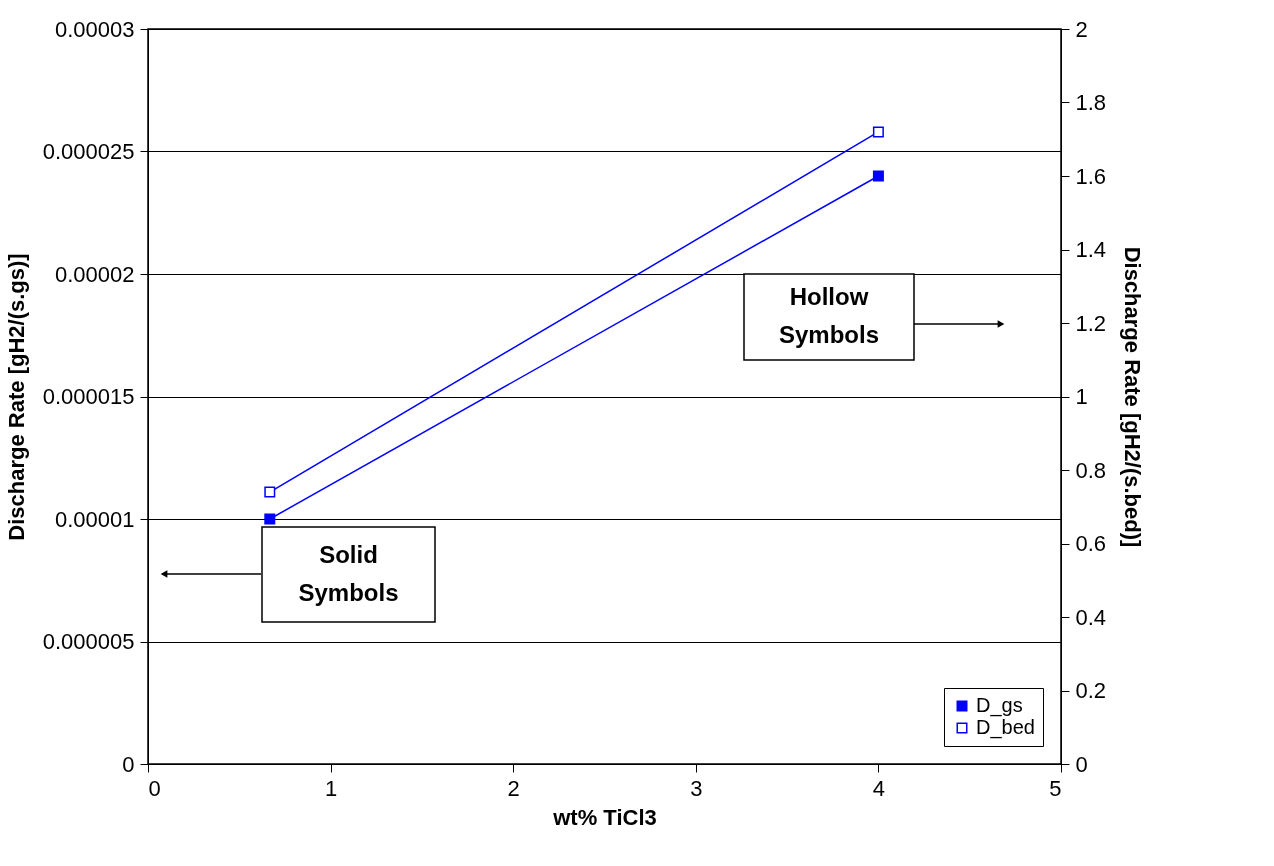  Describe the element at coordinates (604, 817) in the screenshot. I see `x-axis-title: wt% TiCl3` at that location.